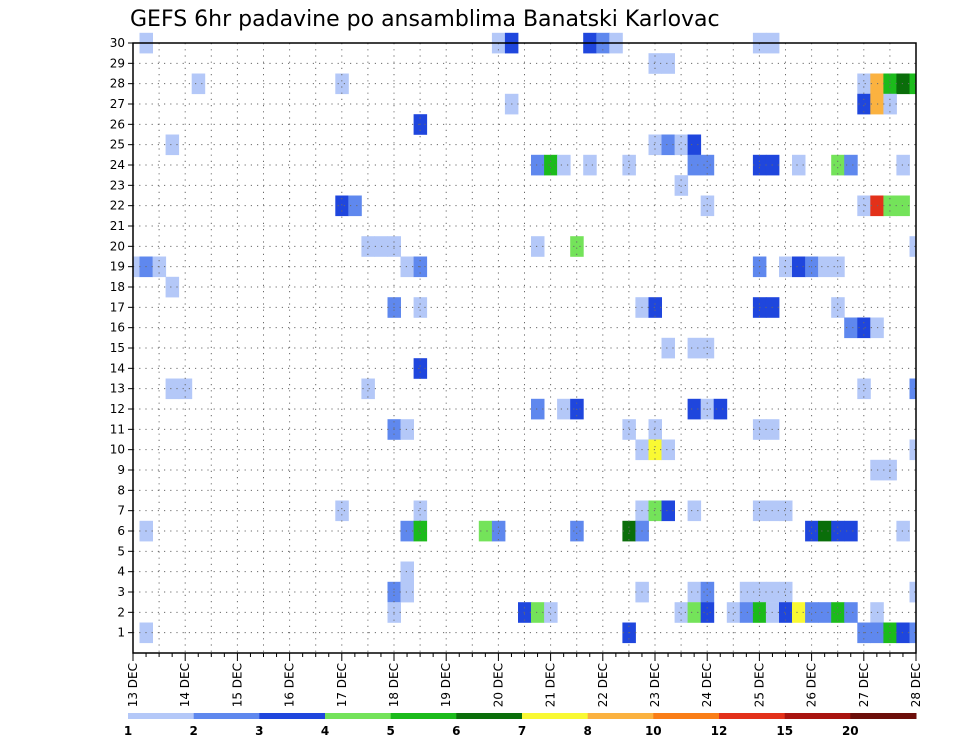  I want to click on x-tick-label: 14 DEC, so click(185, 685).